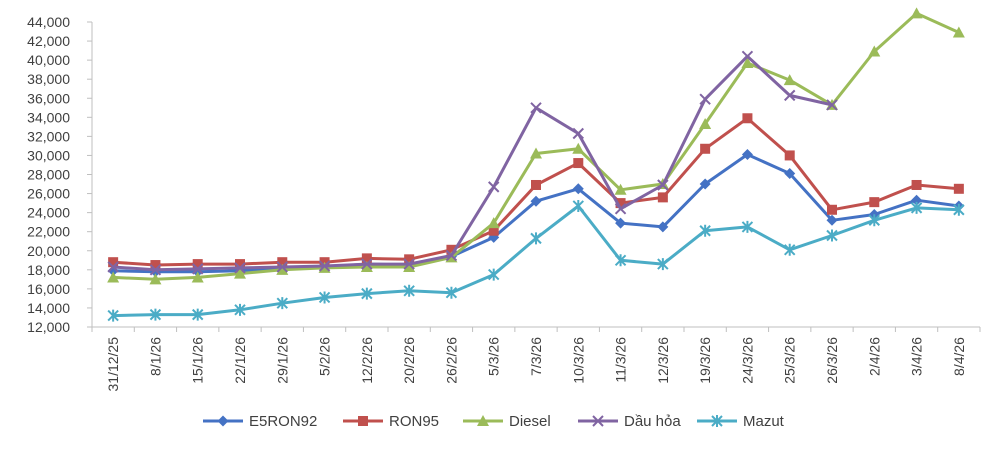 The width and height of the screenshot is (1000, 450). I want to click on legend-label: Dầu hỏa, so click(652, 421).